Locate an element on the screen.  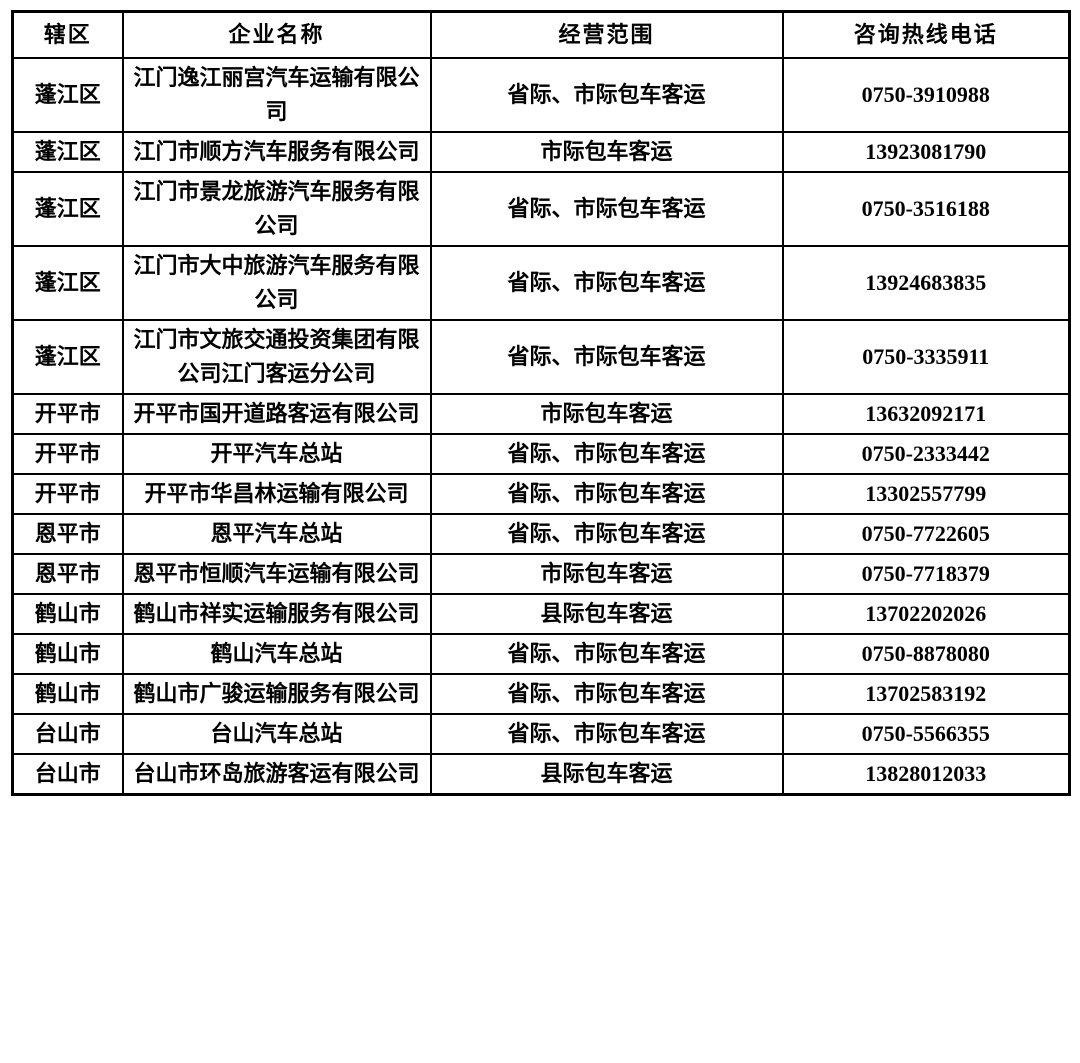
company-cell: 鹤山市广骏运输服务有限公司 is located at coordinates (276, 694).